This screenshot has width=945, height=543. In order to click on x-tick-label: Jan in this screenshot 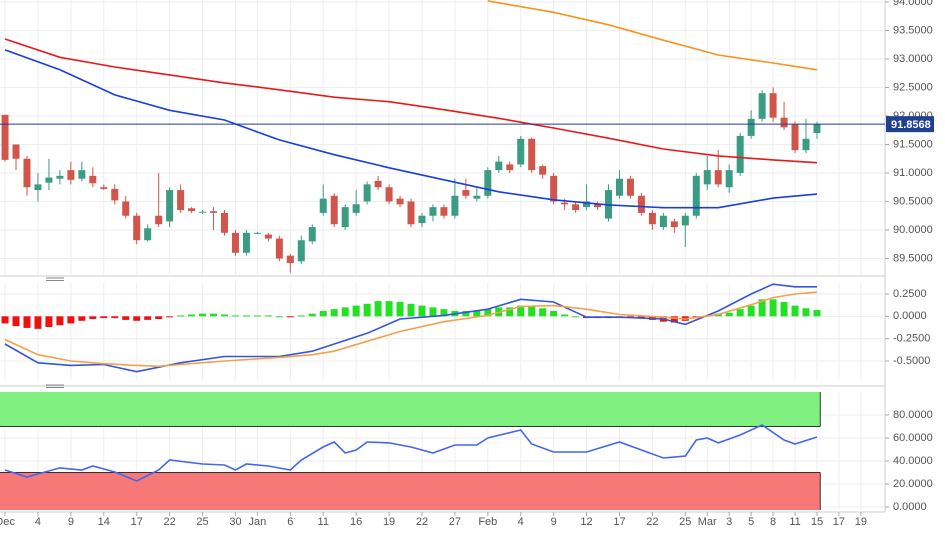, I will do `click(258, 522)`.